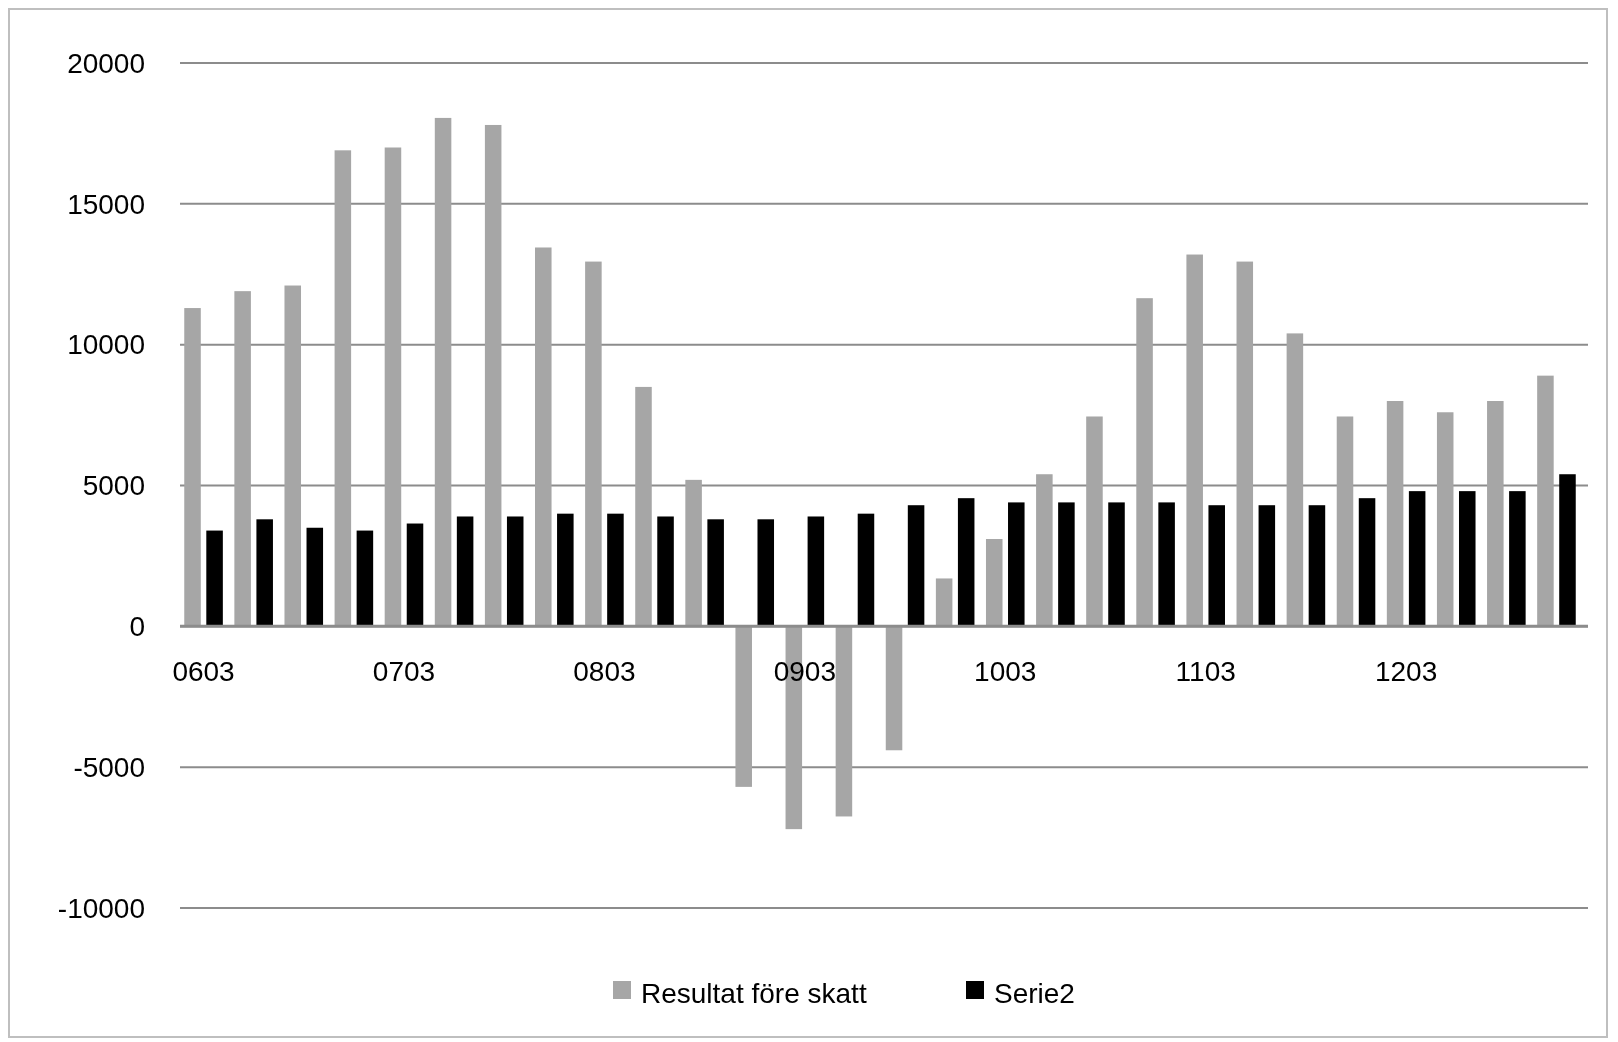  What do you see at coordinates (804, 672) in the screenshot?
I see `x-tick-label: 0903` at bounding box center [804, 672].